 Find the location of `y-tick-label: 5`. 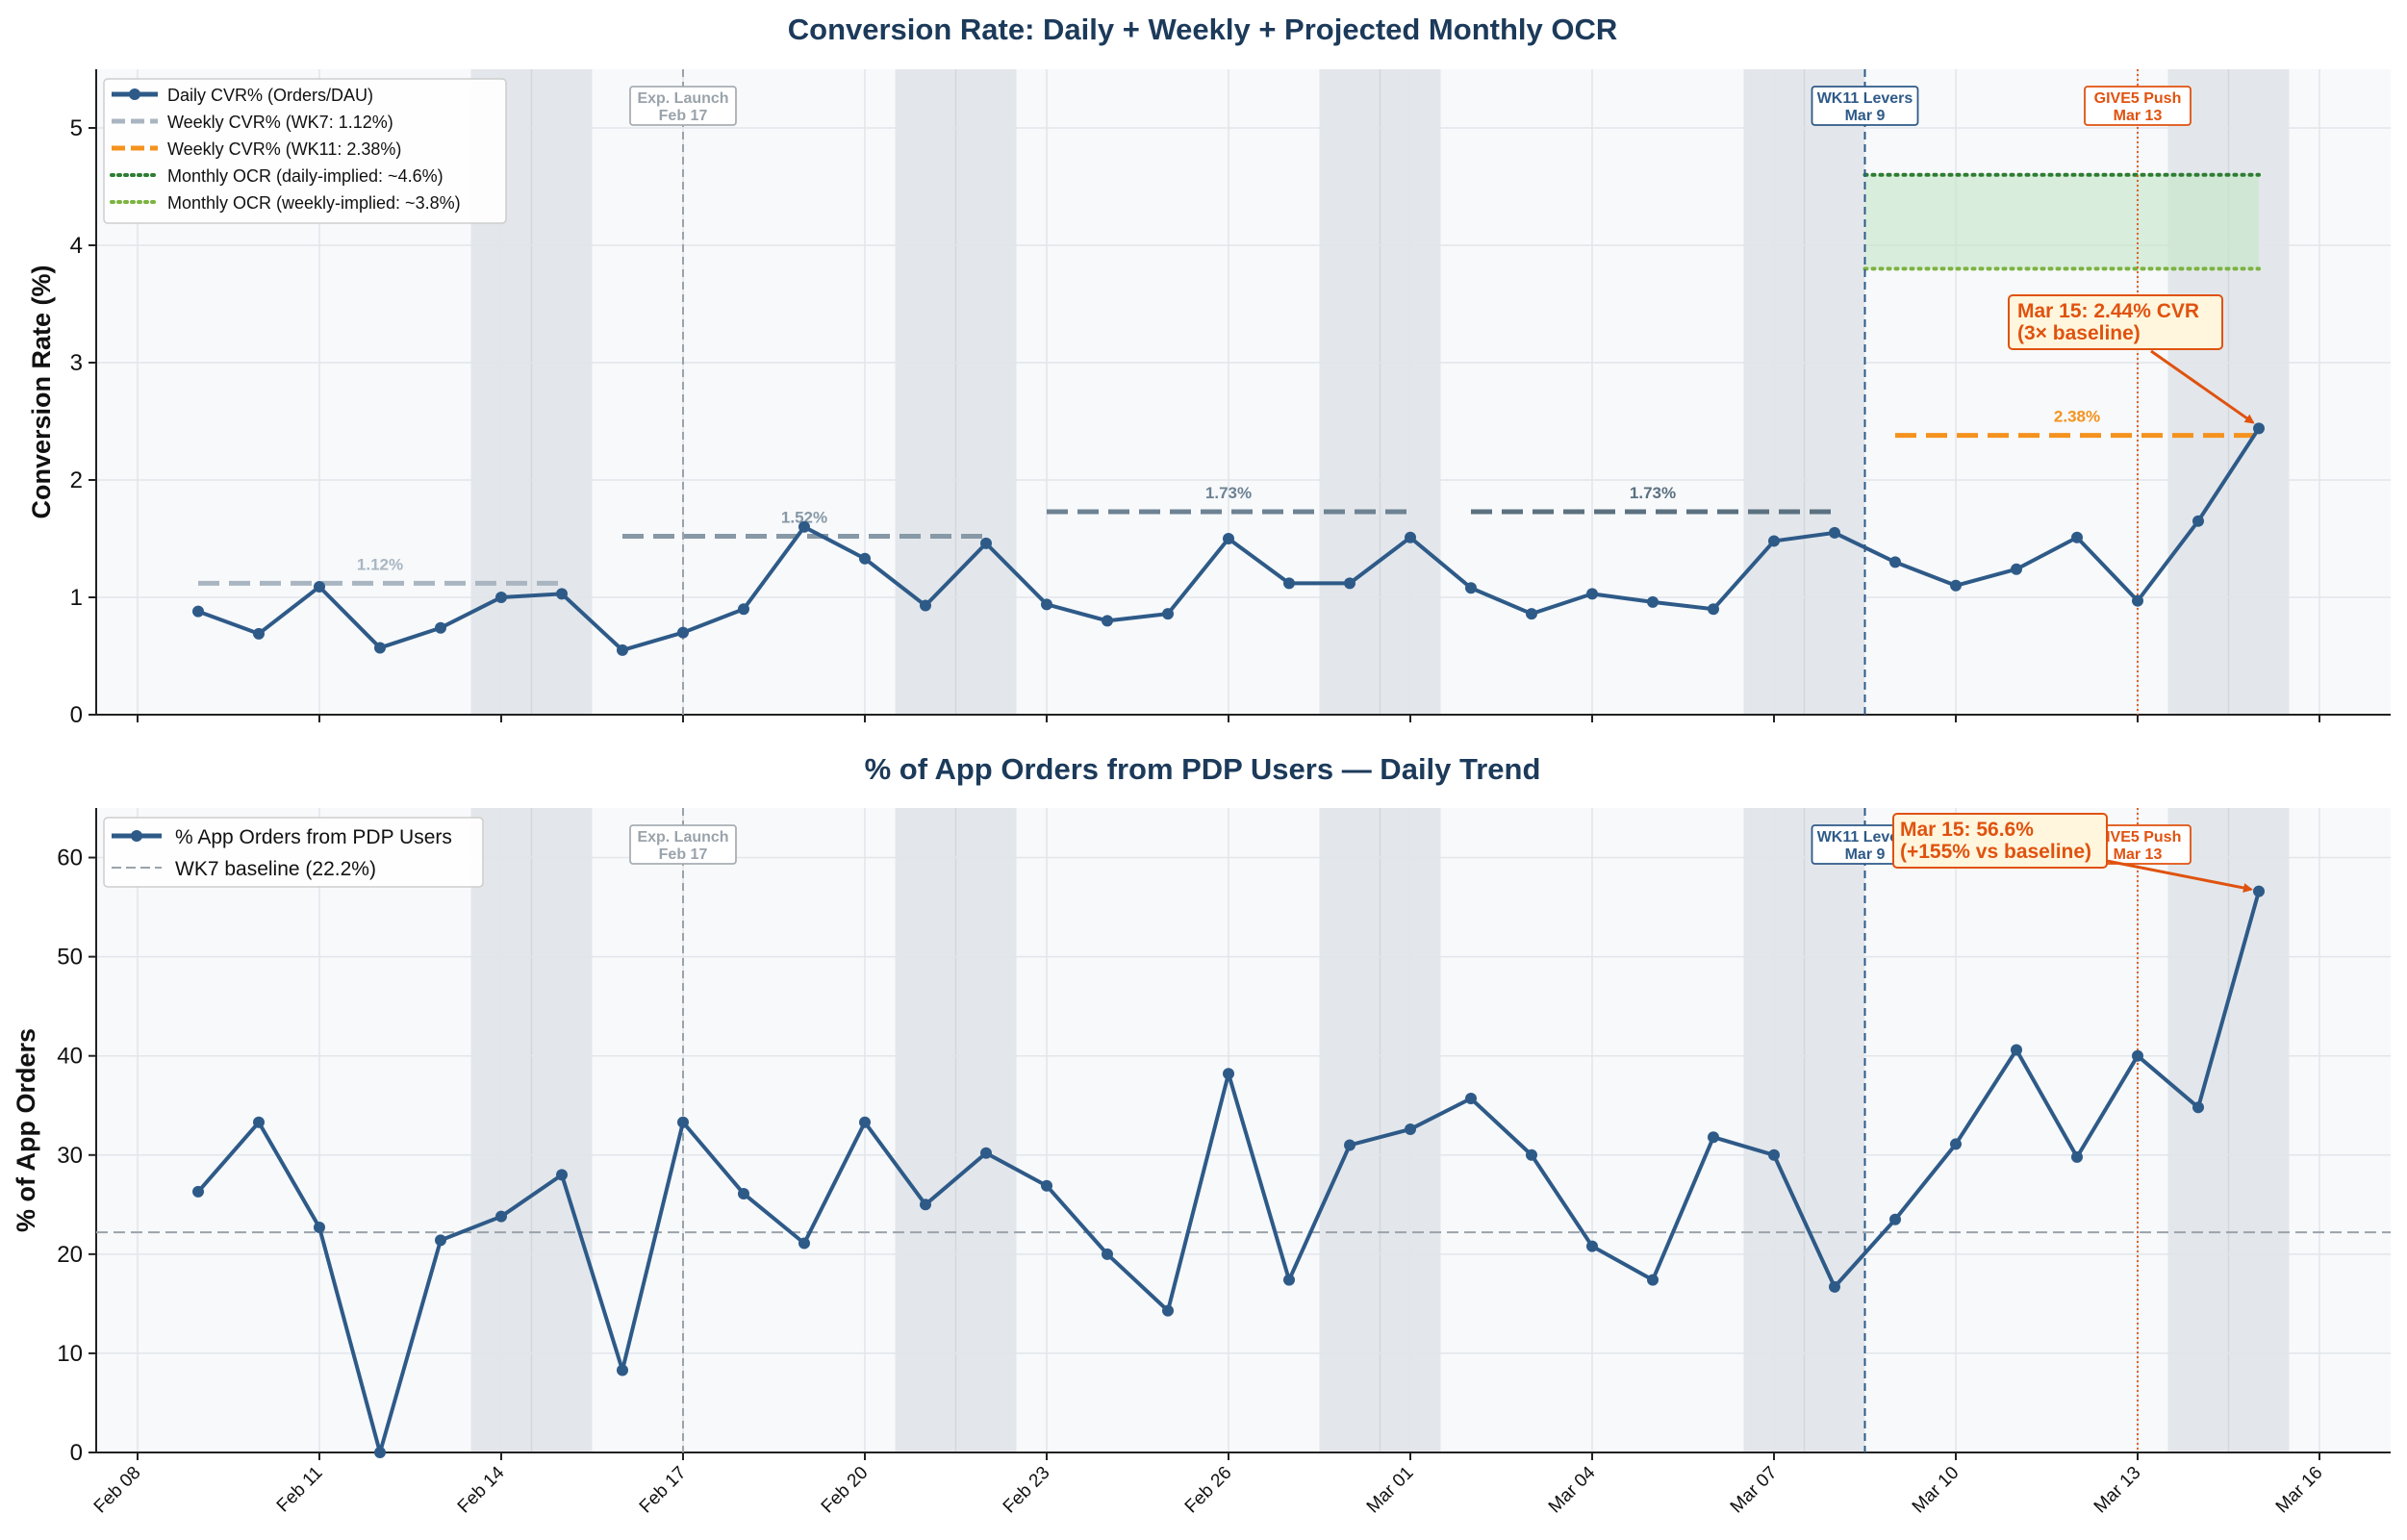

y-tick-label: 5 is located at coordinates (77, 128).